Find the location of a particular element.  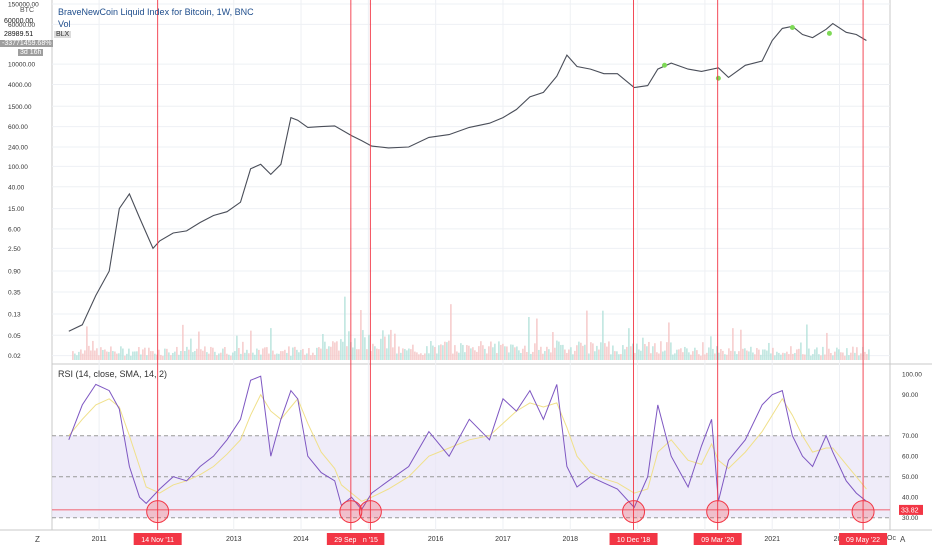

price-tick-label: 600.00 is located at coordinates (18, 127).